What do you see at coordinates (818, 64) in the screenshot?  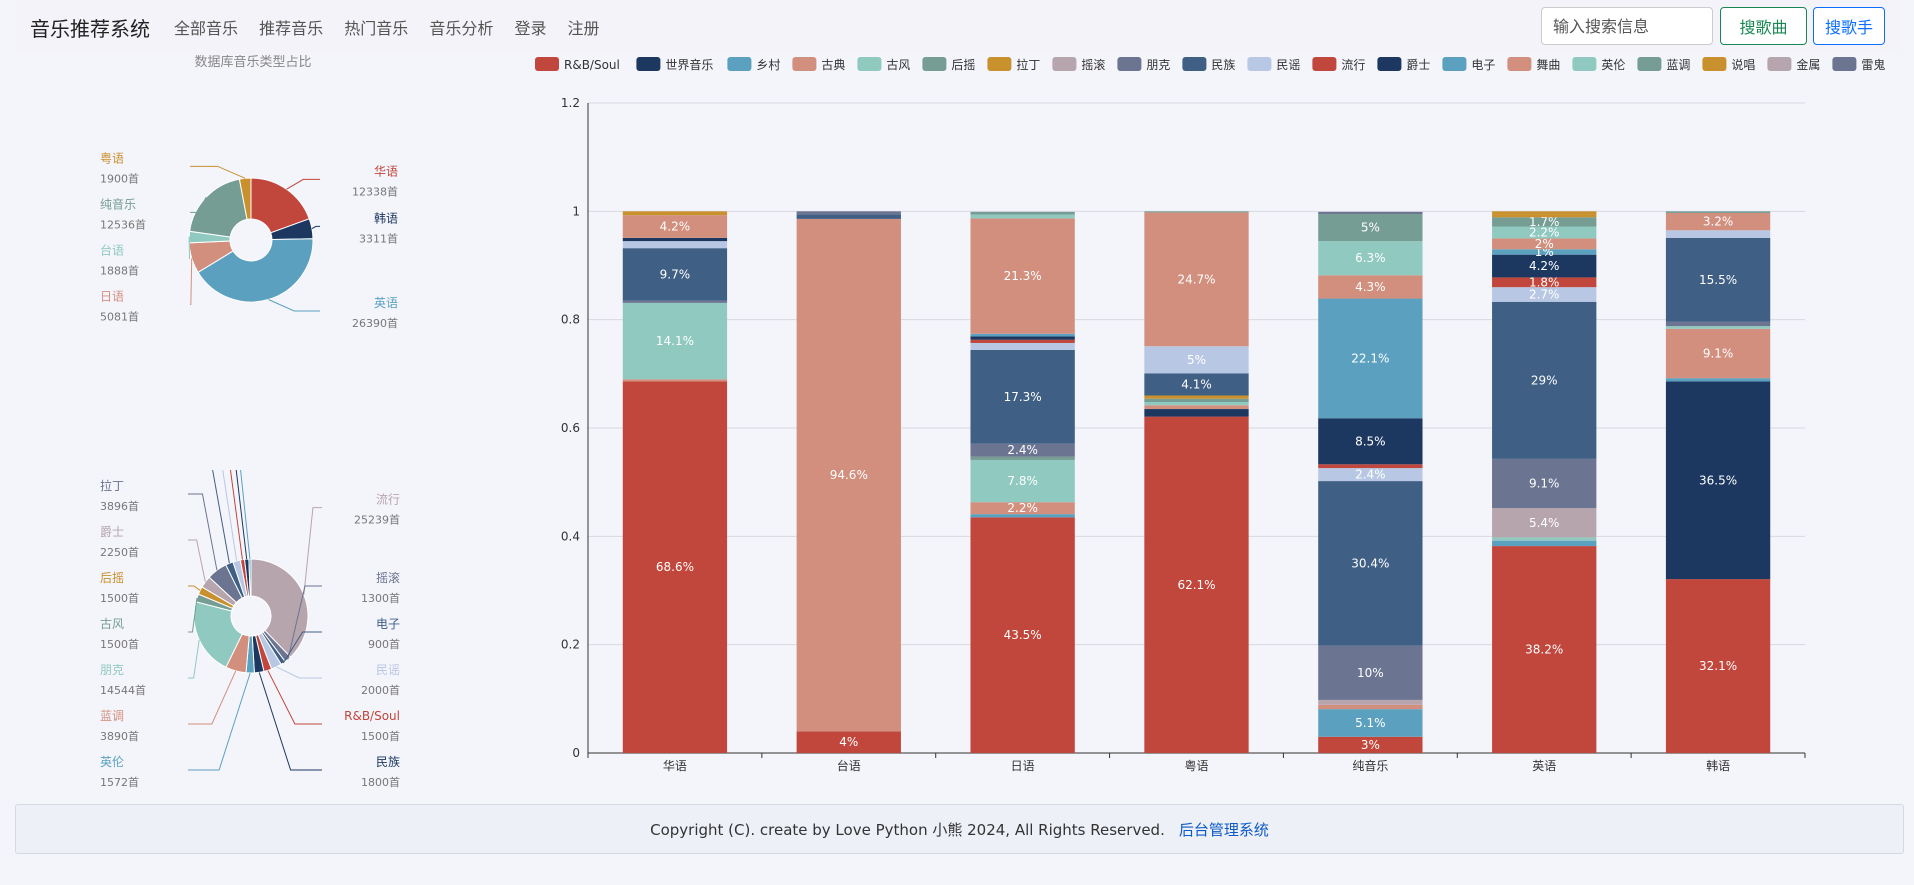 I see `legend-item: 古典` at bounding box center [818, 64].